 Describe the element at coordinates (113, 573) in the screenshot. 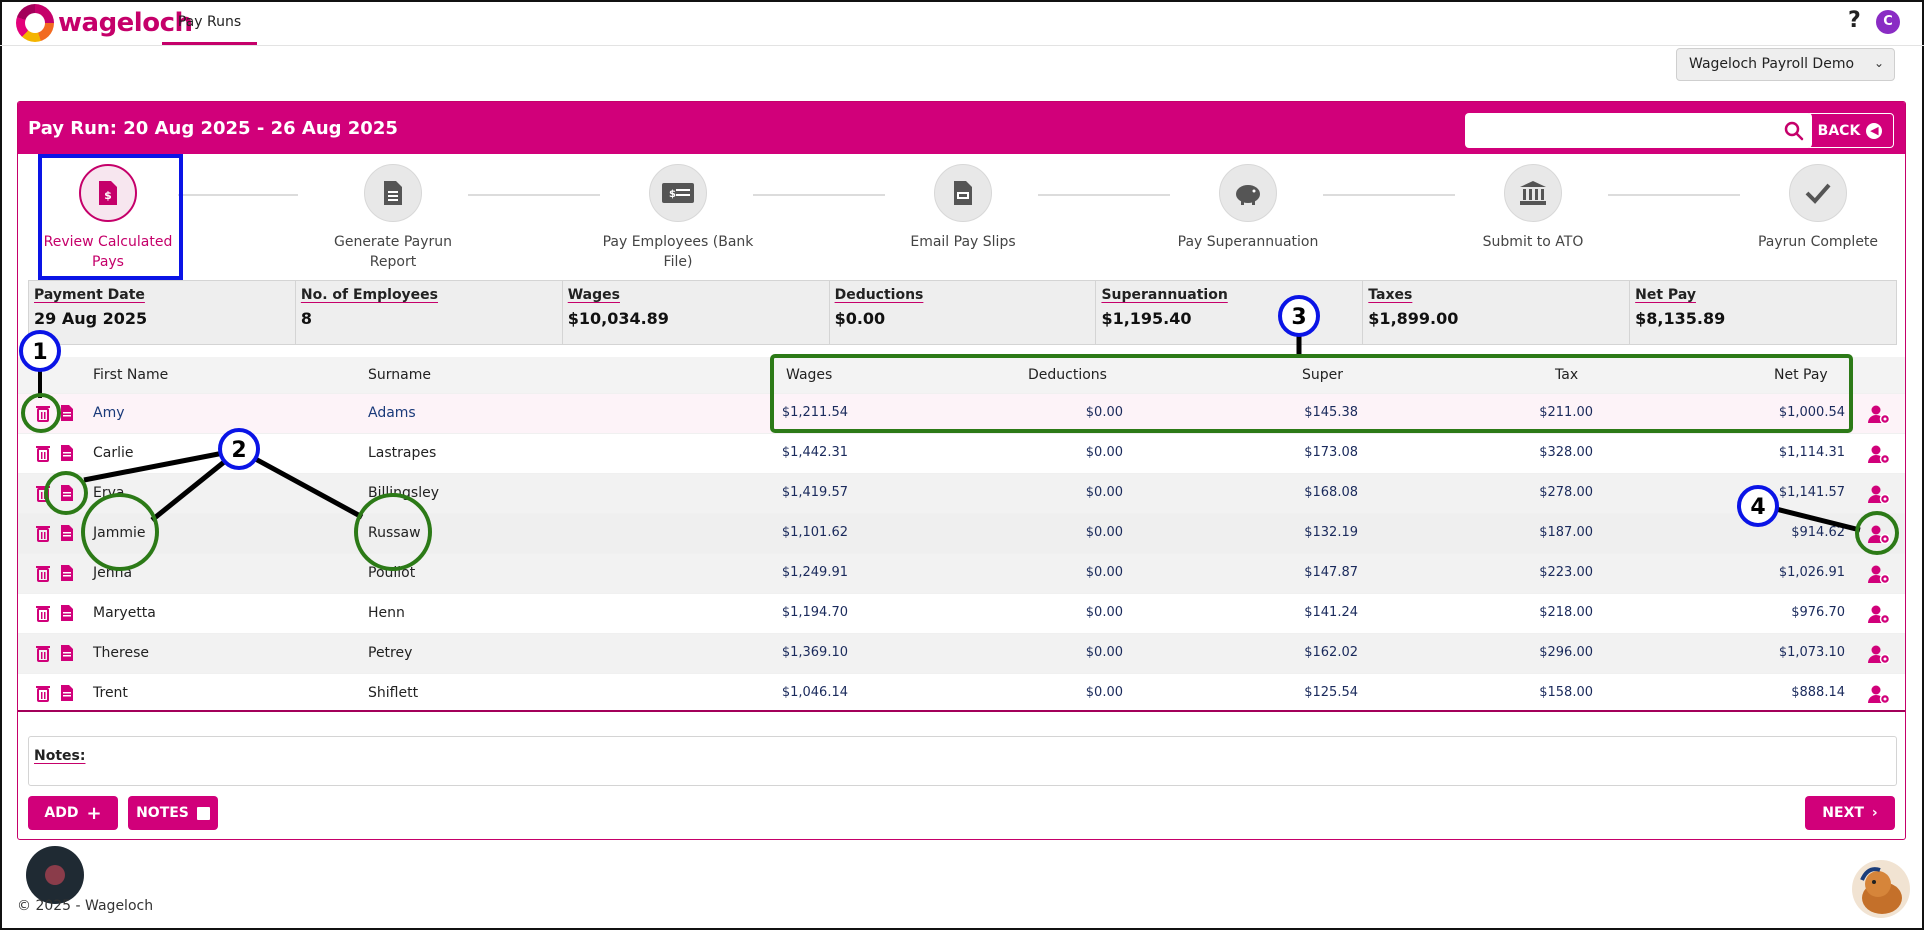

I see `cell-first-name: Jenna` at that location.